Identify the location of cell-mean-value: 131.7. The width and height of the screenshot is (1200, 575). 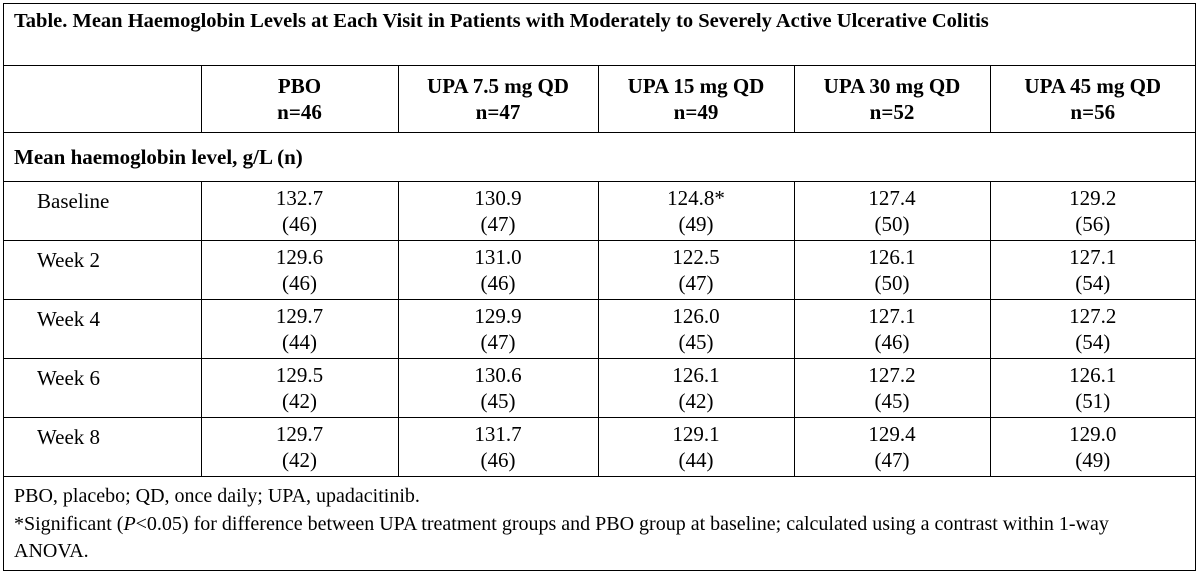
(498, 434).